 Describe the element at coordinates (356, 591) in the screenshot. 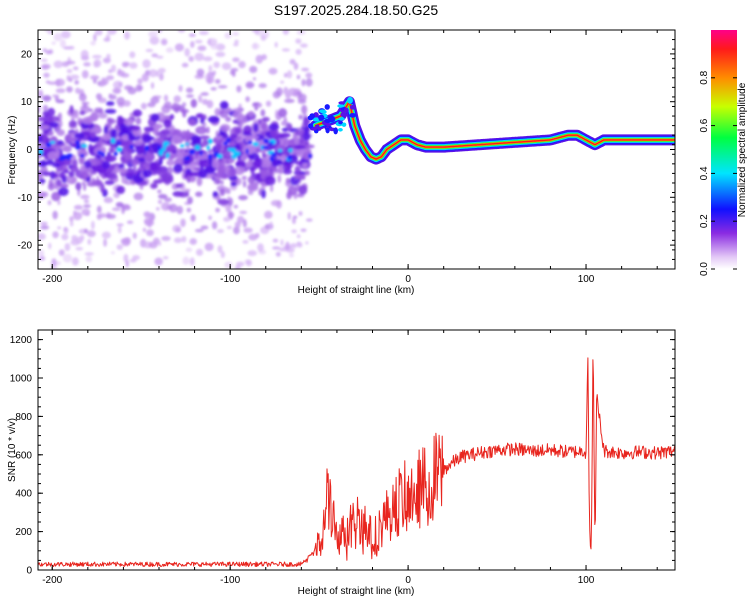

I see `snr-x-label: Height of straight line (km)` at that location.